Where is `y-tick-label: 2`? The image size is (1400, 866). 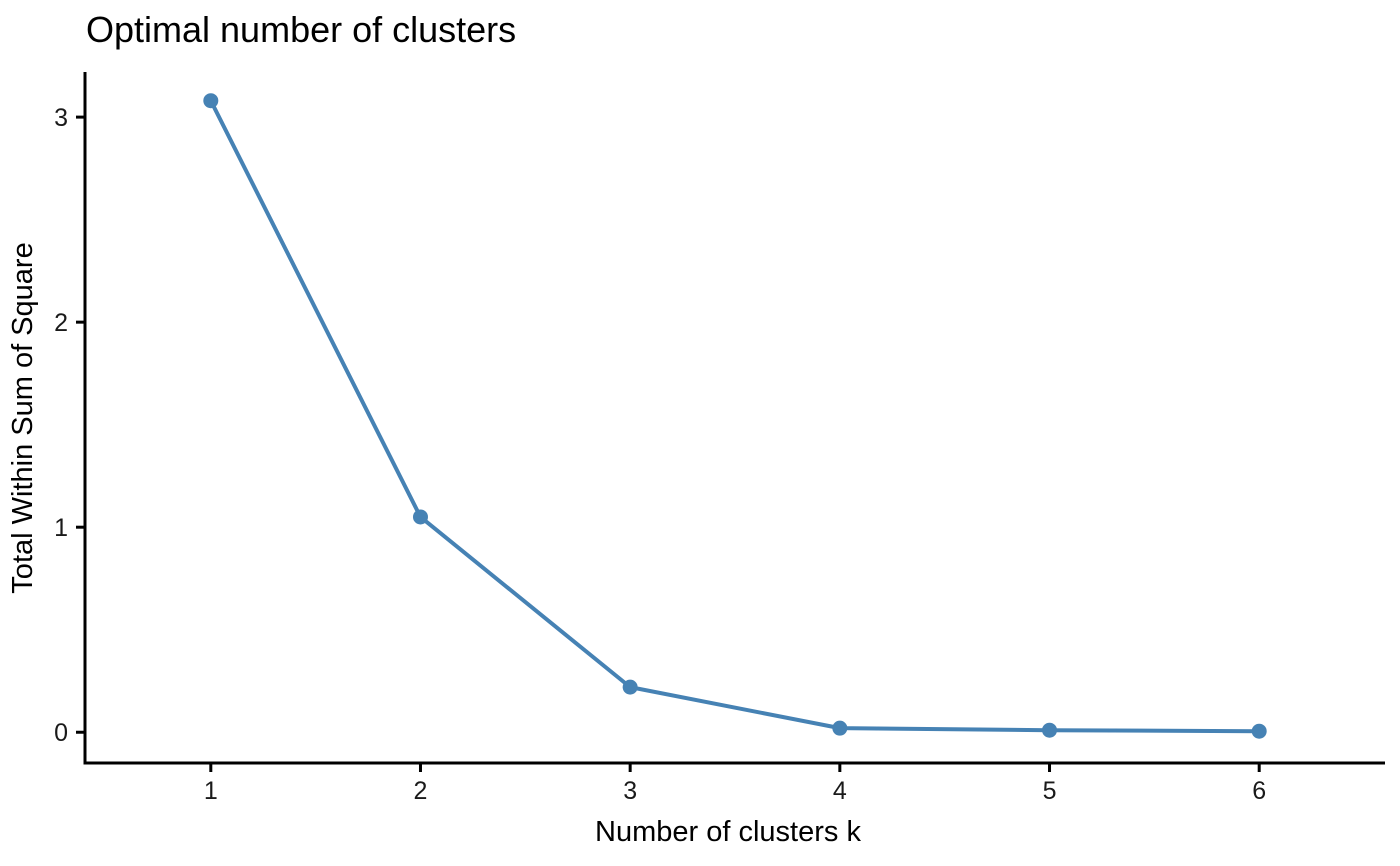 y-tick-label: 2 is located at coordinates (61, 323).